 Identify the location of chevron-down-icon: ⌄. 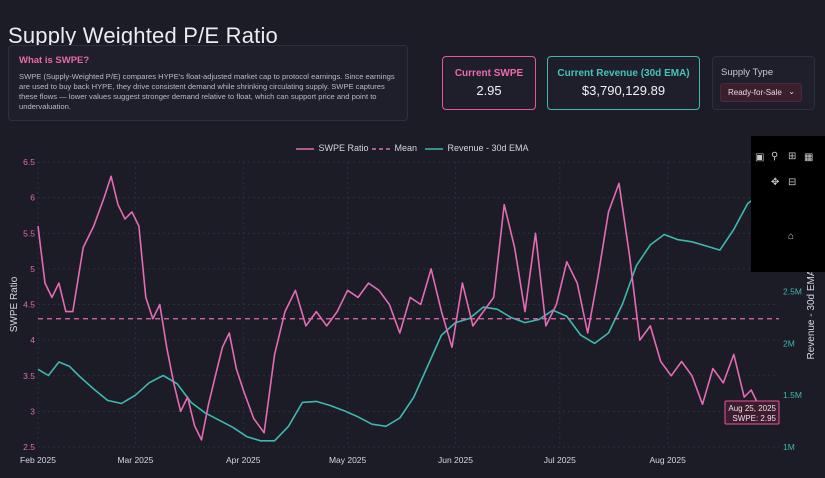
(791, 91).